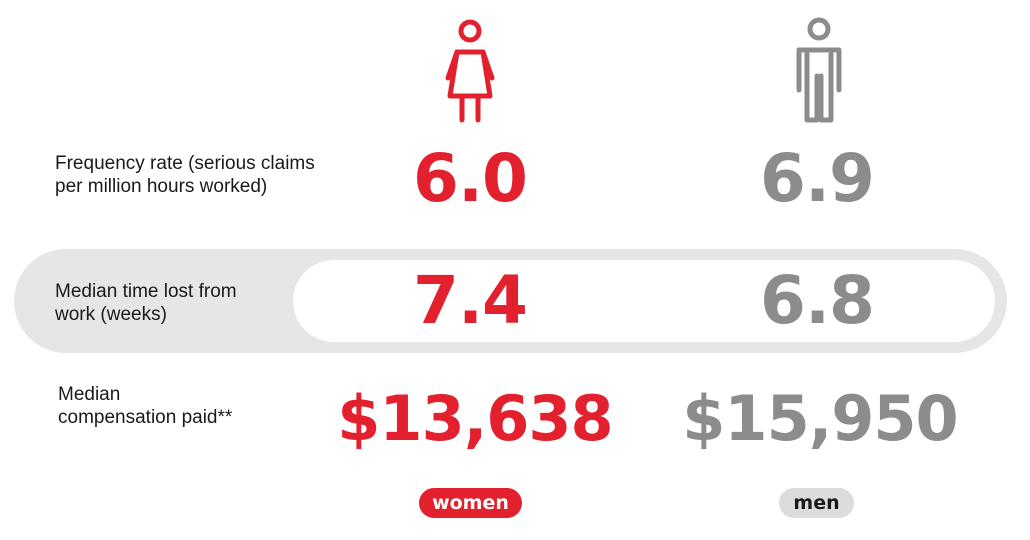  What do you see at coordinates (146, 291) in the screenshot?
I see `label-line: Median time lost from` at bounding box center [146, 291].